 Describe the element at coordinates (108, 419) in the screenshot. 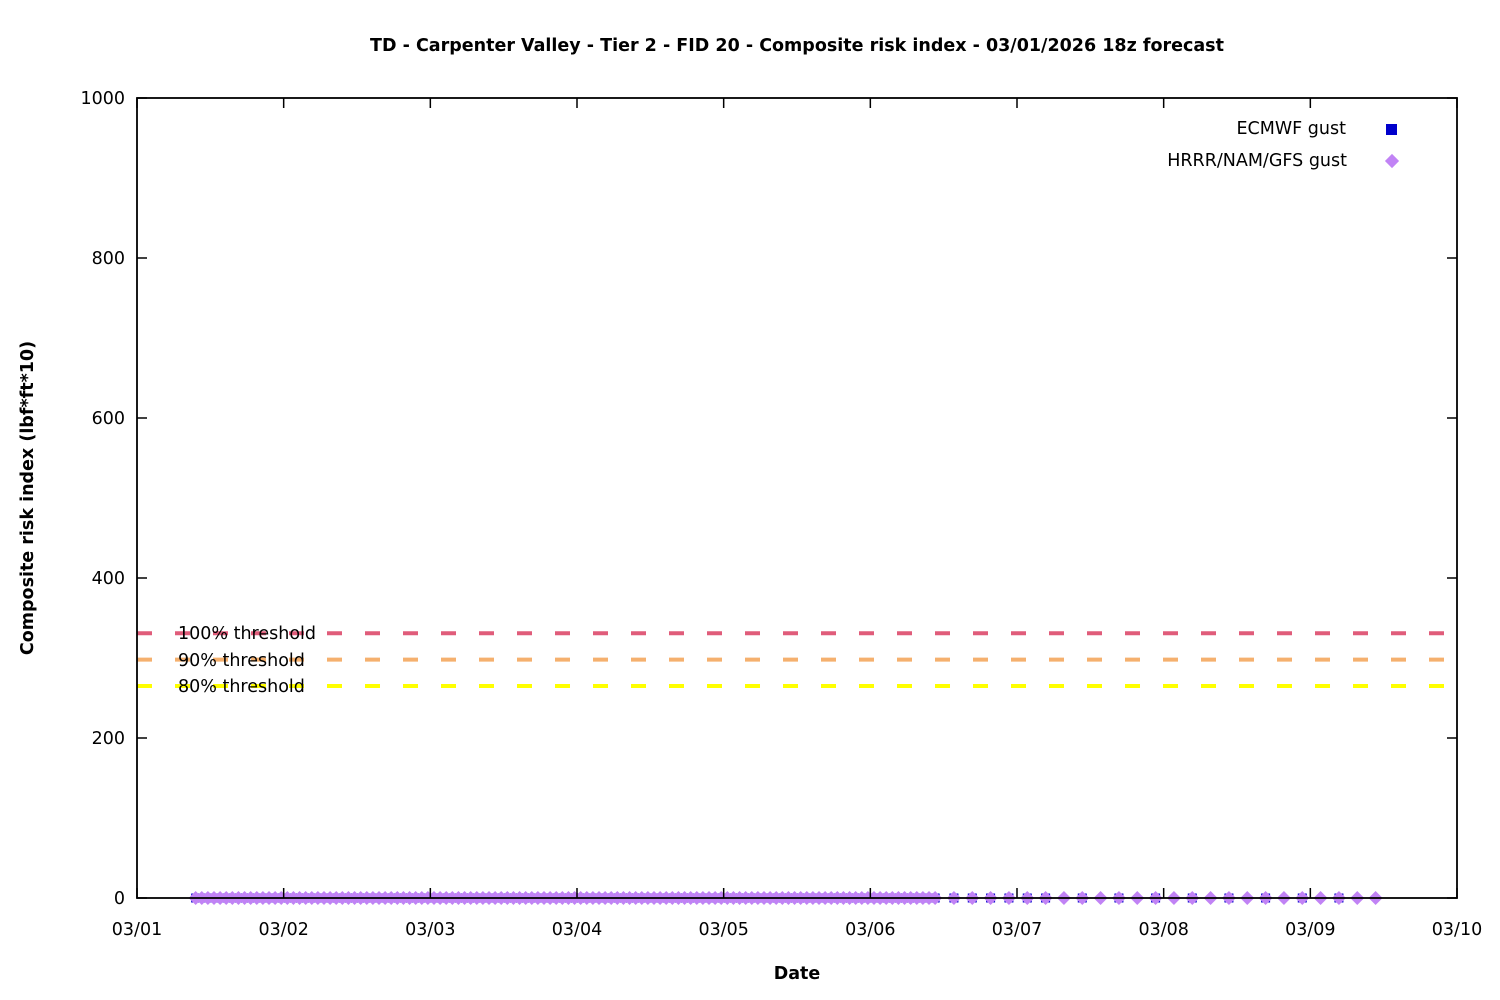

I see `y-tick-label: 600` at that location.